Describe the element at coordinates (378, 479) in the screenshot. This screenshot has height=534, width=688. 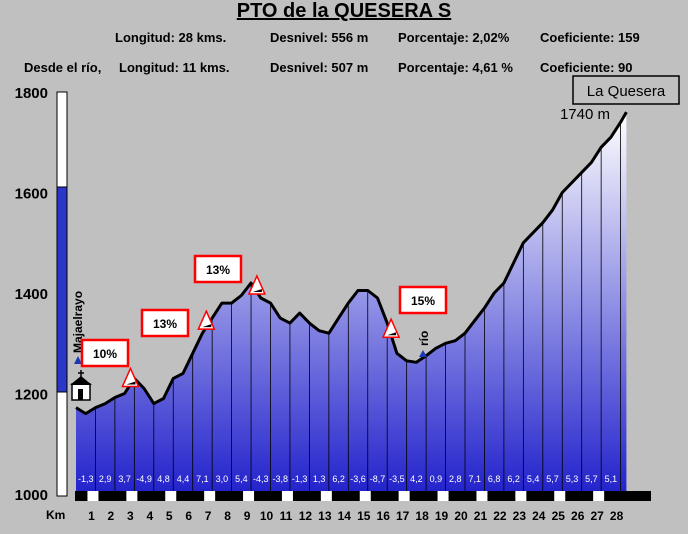
I see `segment-gradient-label: -8,7` at that location.